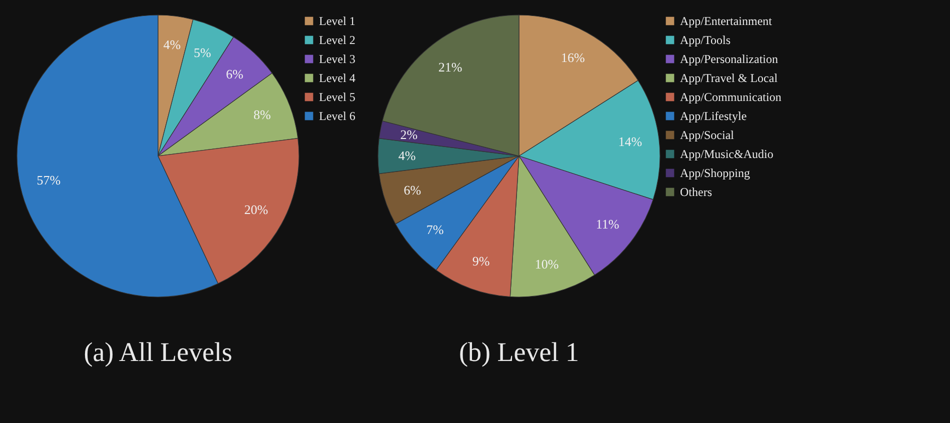 This screenshot has height=423, width=950. What do you see at coordinates (630, 141) in the screenshot?
I see `data-label: 14%` at bounding box center [630, 141].